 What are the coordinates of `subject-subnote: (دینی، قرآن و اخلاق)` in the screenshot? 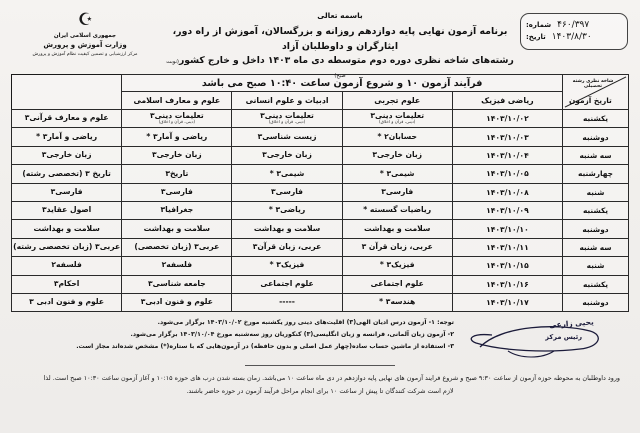 It's located at (287, 122).